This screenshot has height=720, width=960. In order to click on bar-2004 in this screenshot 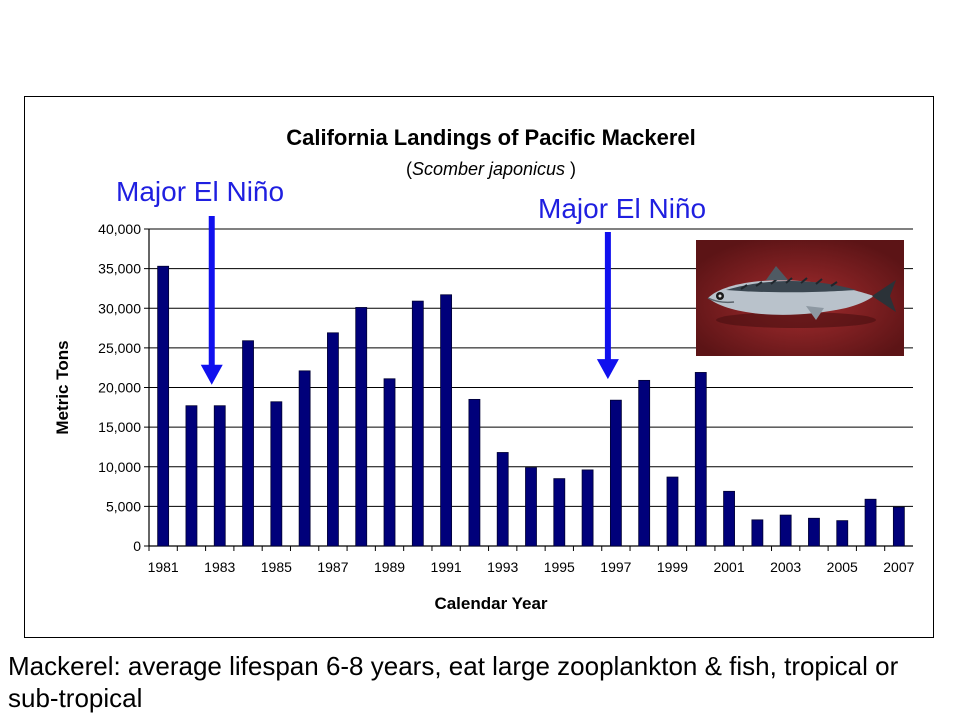, I will do `click(814, 532)`.